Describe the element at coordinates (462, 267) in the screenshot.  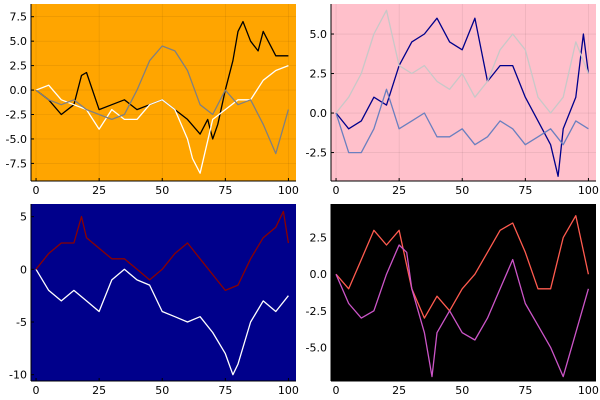
I see `panel-4-series-y1-line` at that location.